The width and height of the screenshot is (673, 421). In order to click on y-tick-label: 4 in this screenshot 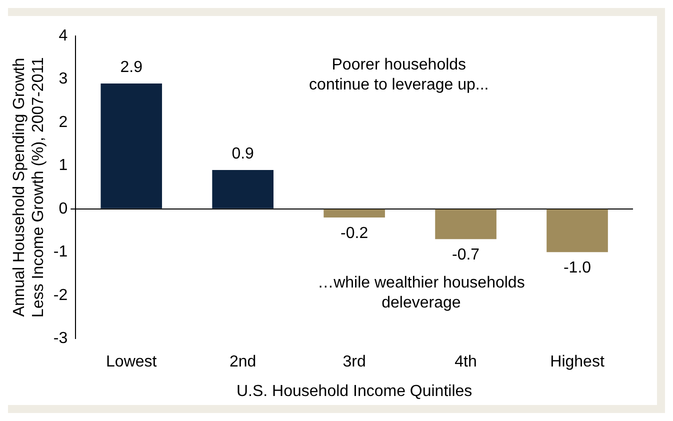, I will do `click(63, 35)`.